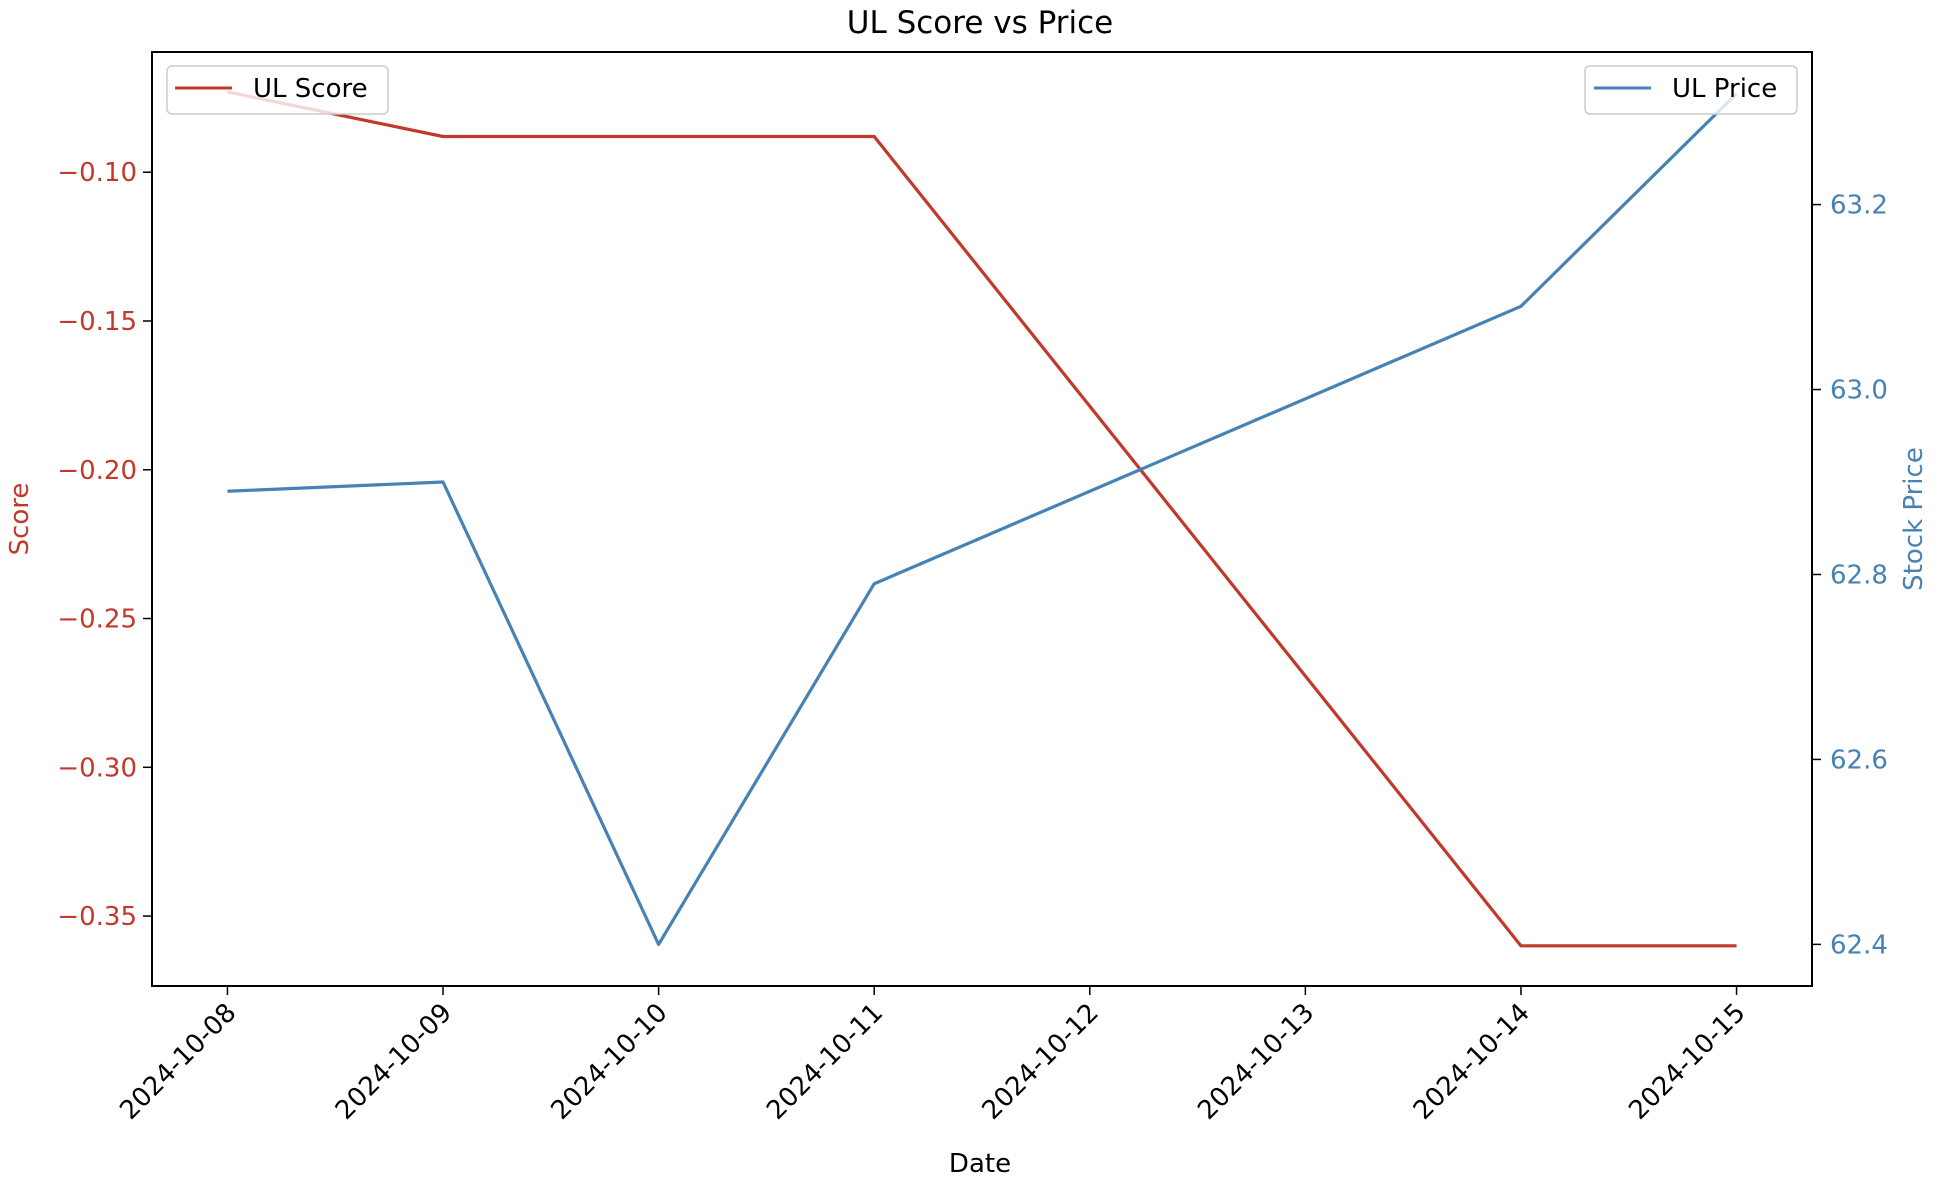 The image size is (1939, 1185). I want to click on y-right-tick-label: 63.2, so click(1859, 206).